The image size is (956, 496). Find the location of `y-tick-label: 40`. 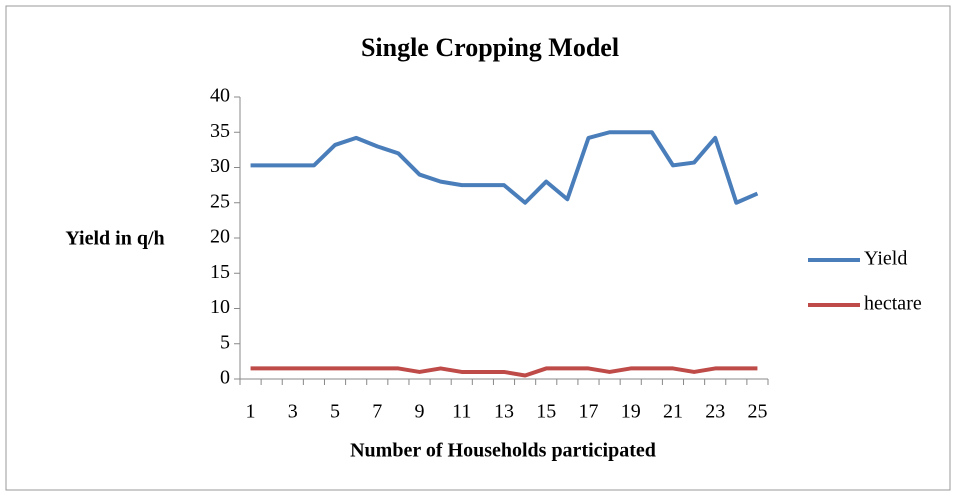

y-tick-label: 40 is located at coordinates (220, 96).